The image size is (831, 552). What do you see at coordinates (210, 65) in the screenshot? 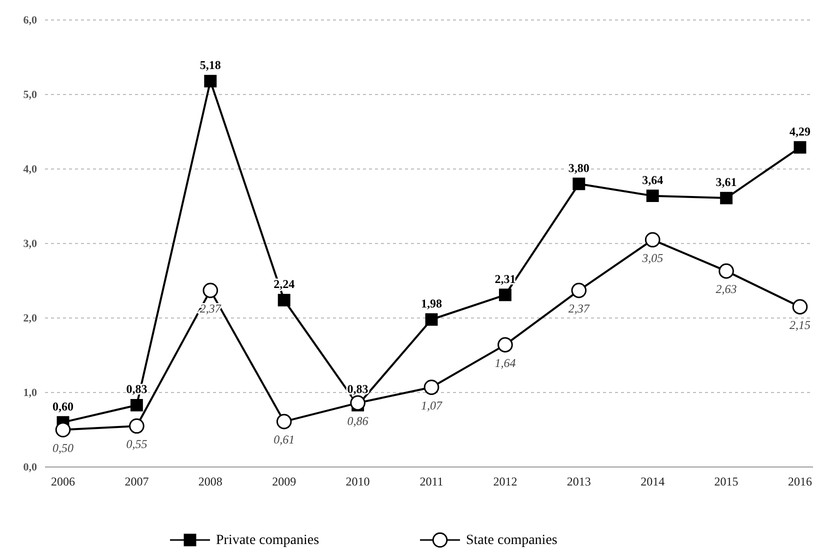
I see `data-label: 5,18` at bounding box center [210, 65].